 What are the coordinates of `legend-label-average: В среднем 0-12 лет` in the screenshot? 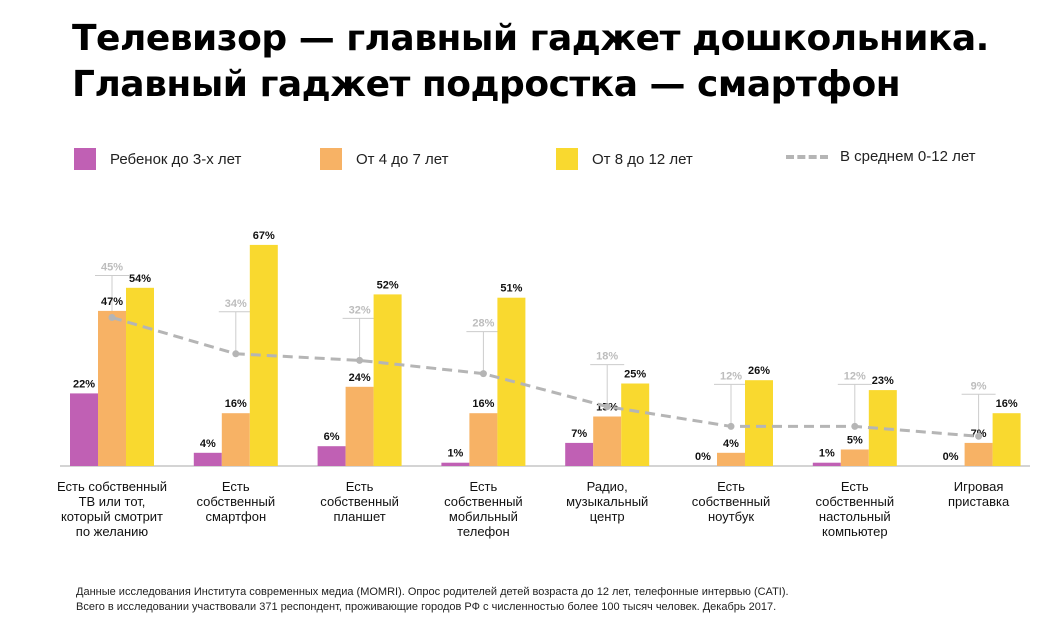 It's located at (908, 156).